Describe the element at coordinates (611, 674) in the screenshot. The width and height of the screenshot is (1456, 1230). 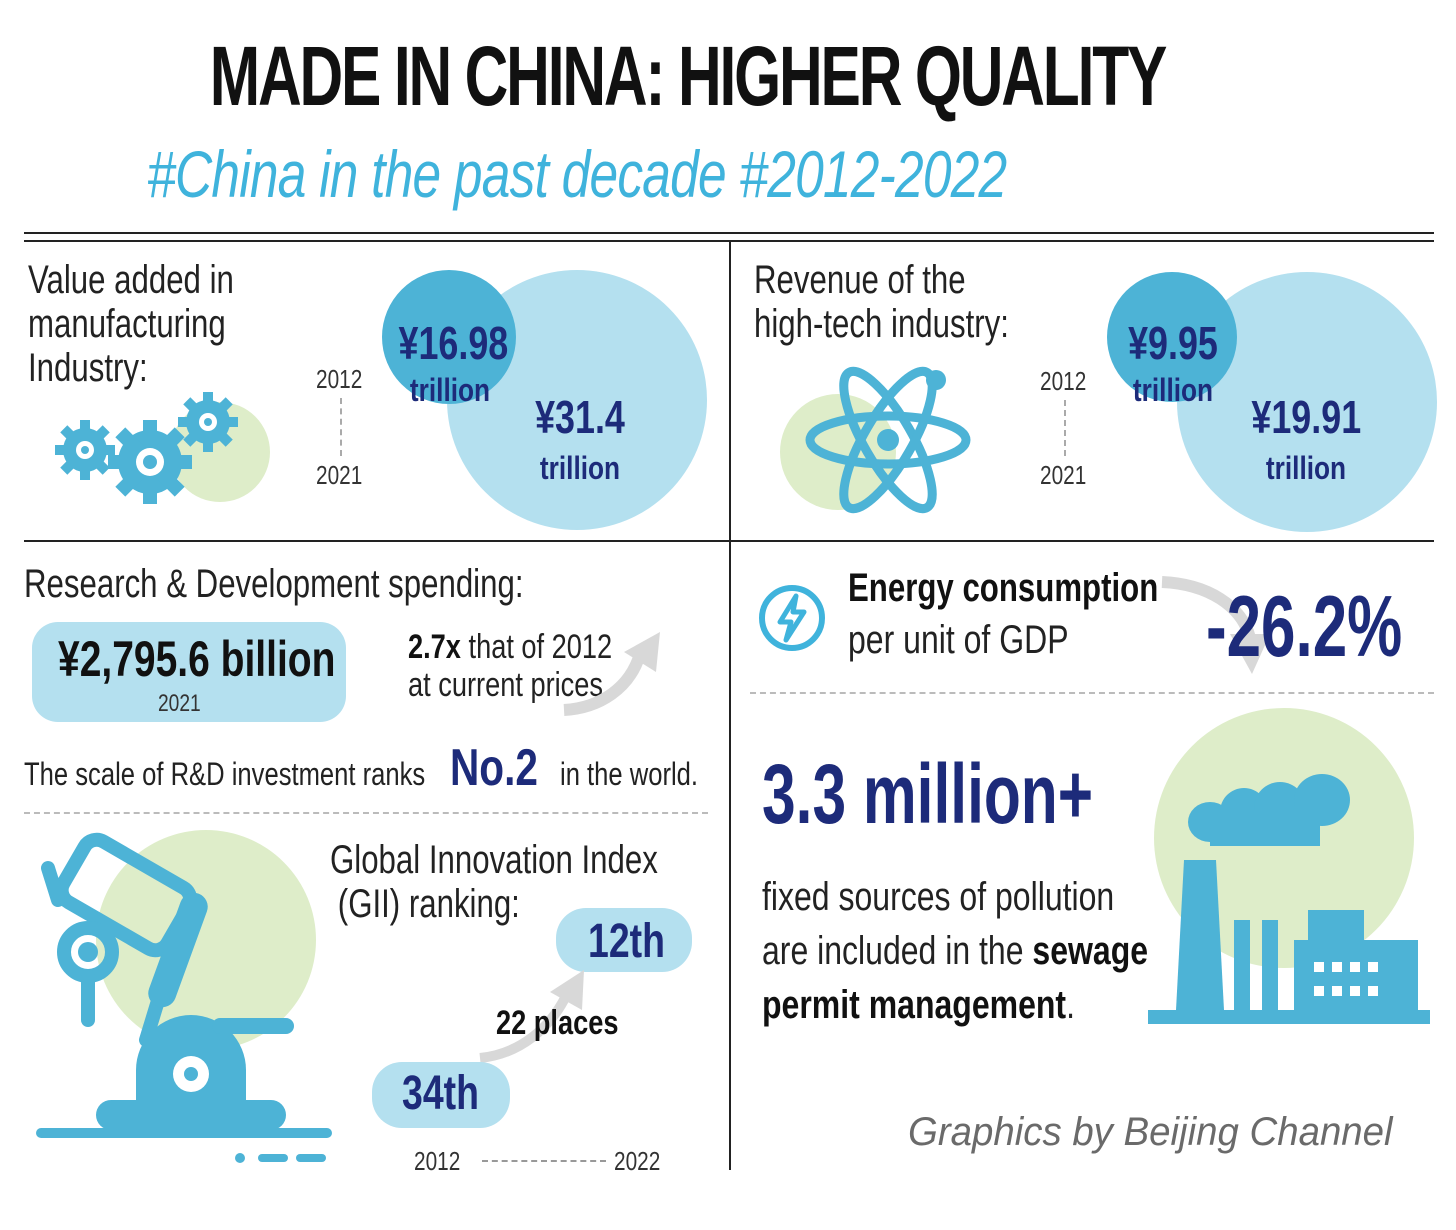
I see `rnd-arrow-icon` at that location.